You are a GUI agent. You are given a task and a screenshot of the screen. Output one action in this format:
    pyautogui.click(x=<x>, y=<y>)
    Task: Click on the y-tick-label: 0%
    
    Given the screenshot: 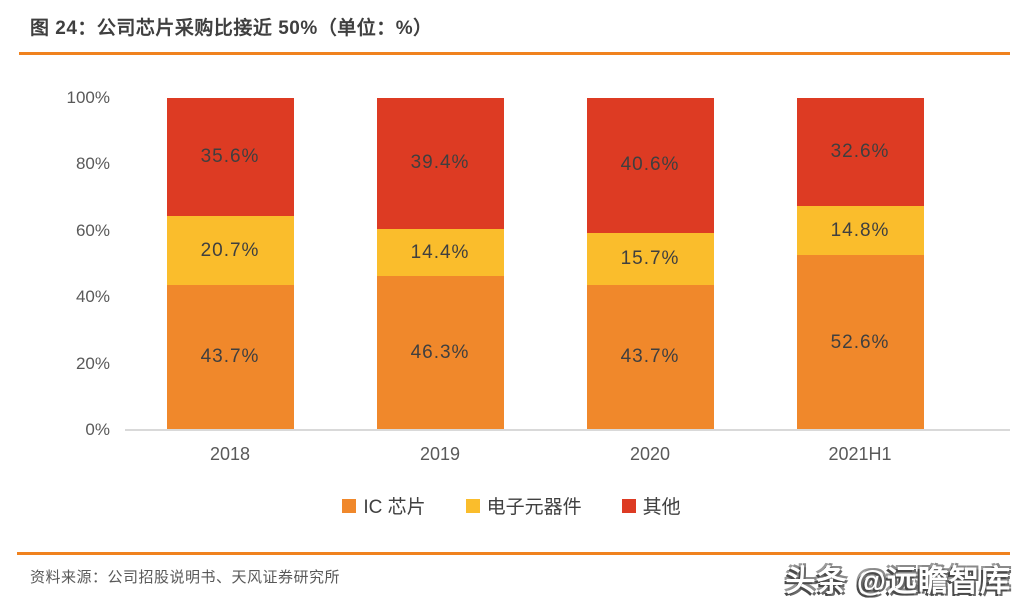 What is the action you would take?
    pyautogui.click(x=97, y=429)
    